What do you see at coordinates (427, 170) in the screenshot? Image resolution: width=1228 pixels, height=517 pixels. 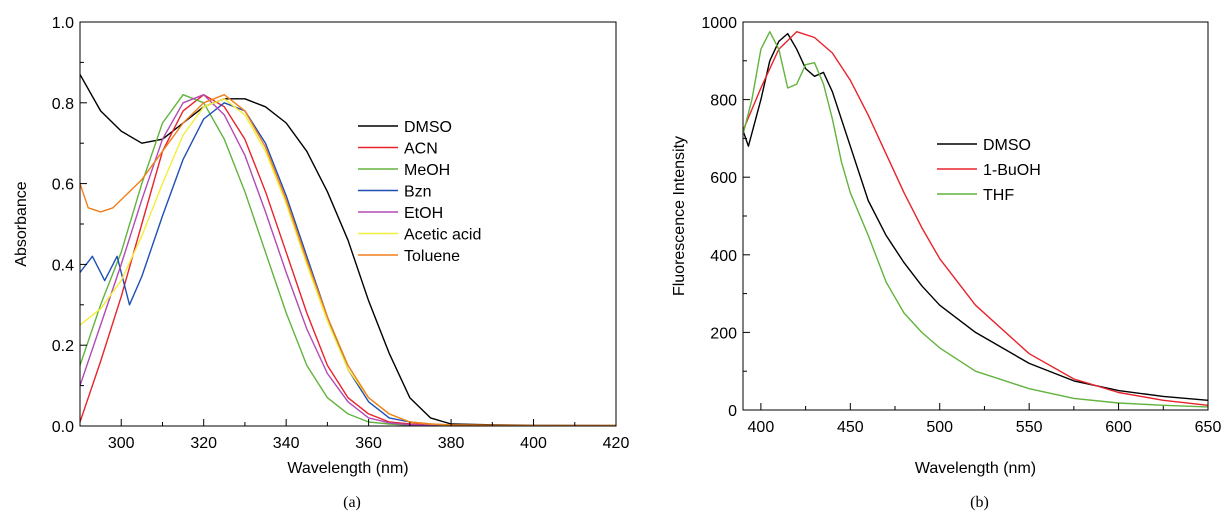 I see `legend-label: MeOH` at bounding box center [427, 170].